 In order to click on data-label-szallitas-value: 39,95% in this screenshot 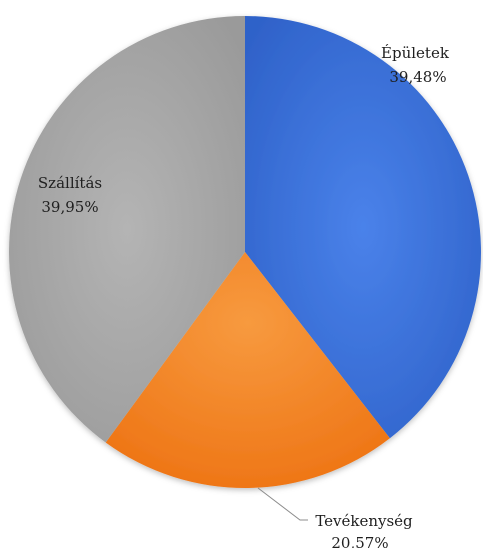, I will do `click(69, 207)`.